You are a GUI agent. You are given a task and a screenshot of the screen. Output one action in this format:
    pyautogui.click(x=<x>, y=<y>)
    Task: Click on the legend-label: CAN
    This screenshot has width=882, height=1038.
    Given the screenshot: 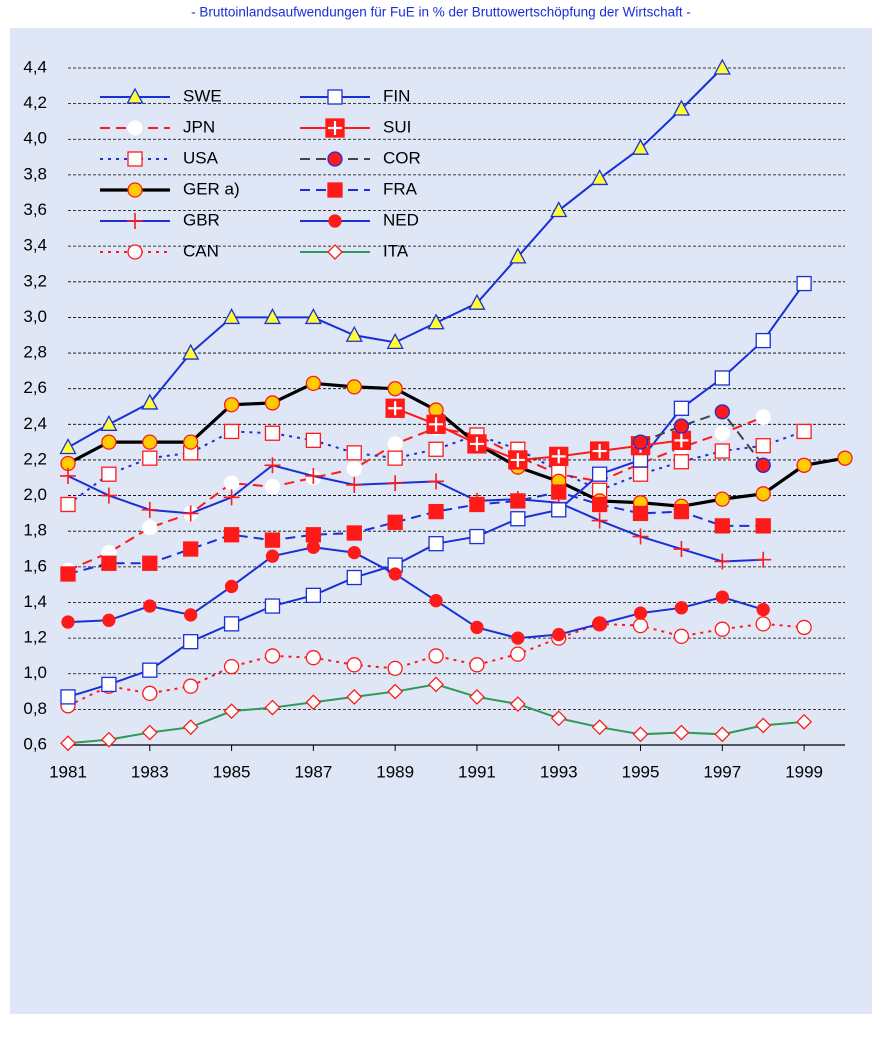 What is the action you would take?
    pyautogui.click(x=201, y=250)
    